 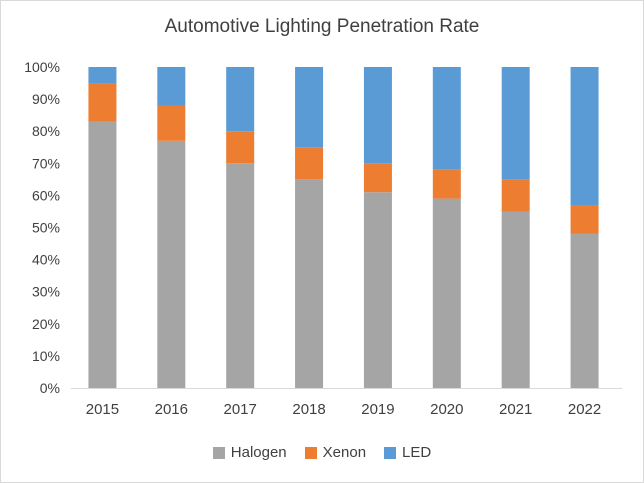 I want to click on bar-segment-xenon-2019, so click(x=377, y=178).